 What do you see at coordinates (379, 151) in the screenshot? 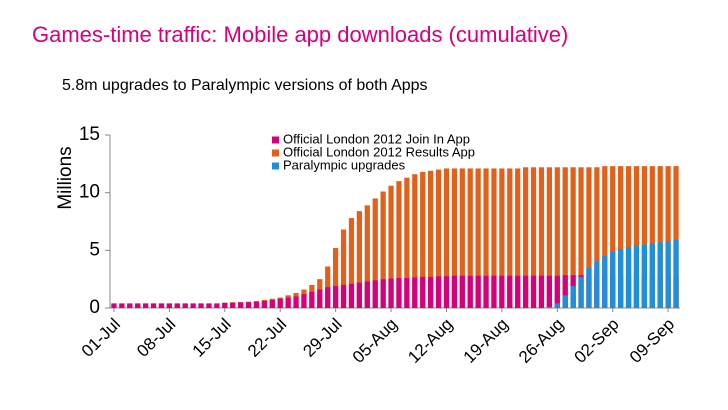
I see `legend-label: Official London 2012 Results App` at bounding box center [379, 151].